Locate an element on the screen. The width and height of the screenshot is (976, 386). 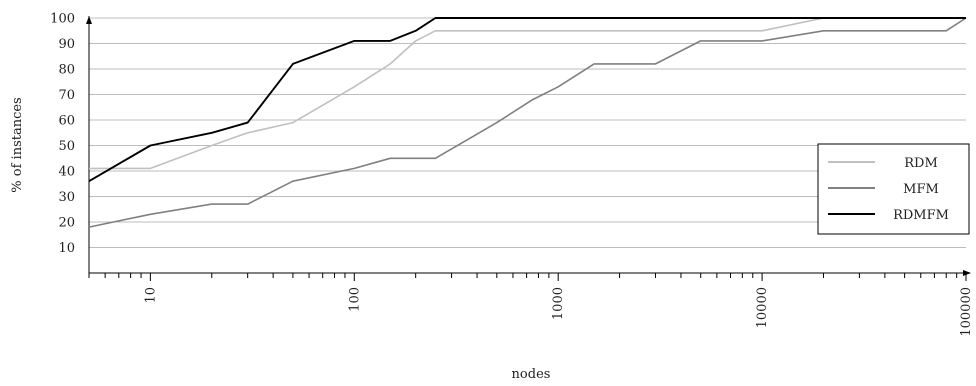
y-tick-label: 100 is located at coordinates (62, 19).